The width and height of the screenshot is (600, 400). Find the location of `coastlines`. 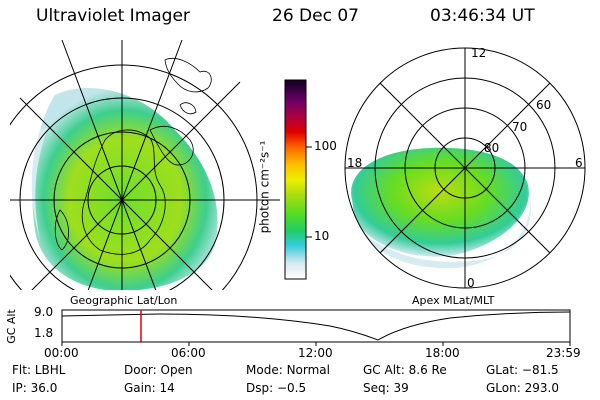

coastlines is located at coordinates (133, 156).